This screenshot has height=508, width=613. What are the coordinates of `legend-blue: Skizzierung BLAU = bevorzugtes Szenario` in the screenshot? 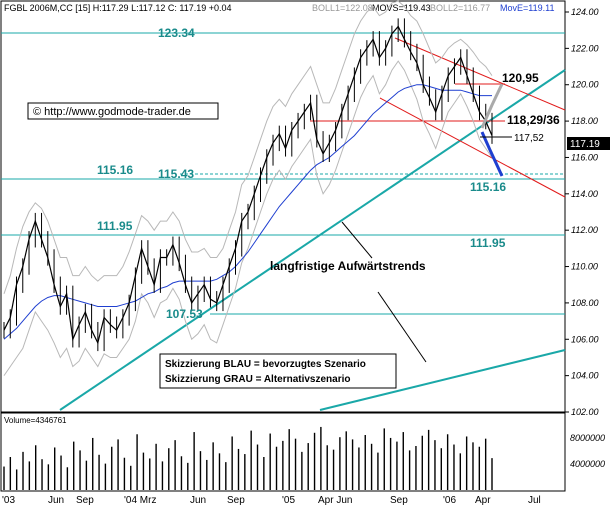 It's located at (265, 364).